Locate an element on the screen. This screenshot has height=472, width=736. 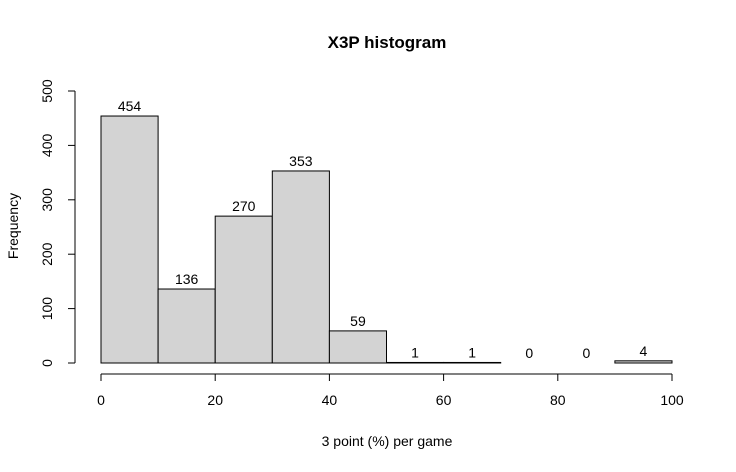
x-axis-label: 3 point (%) per game is located at coordinates (387, 441).